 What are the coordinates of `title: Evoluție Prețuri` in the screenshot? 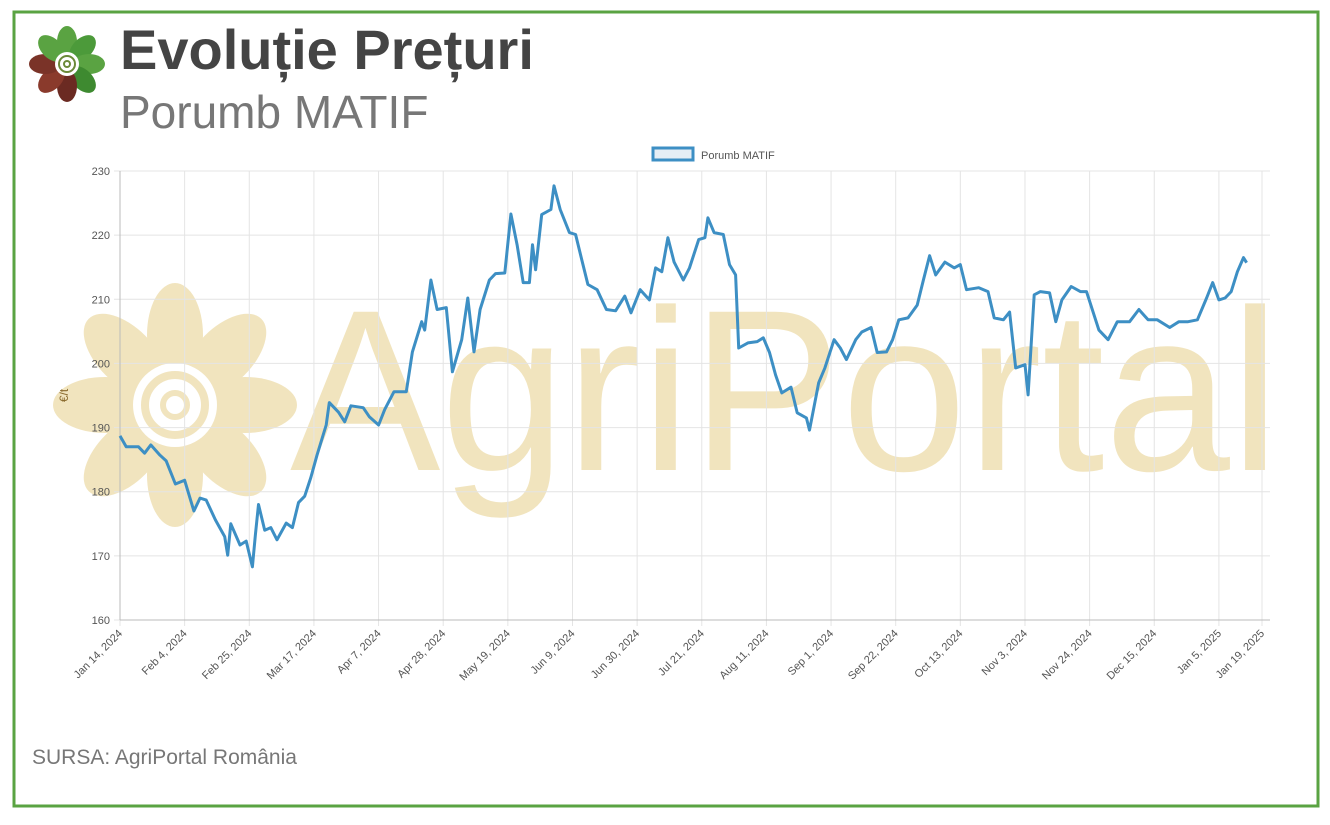 It's located at (327, 50).